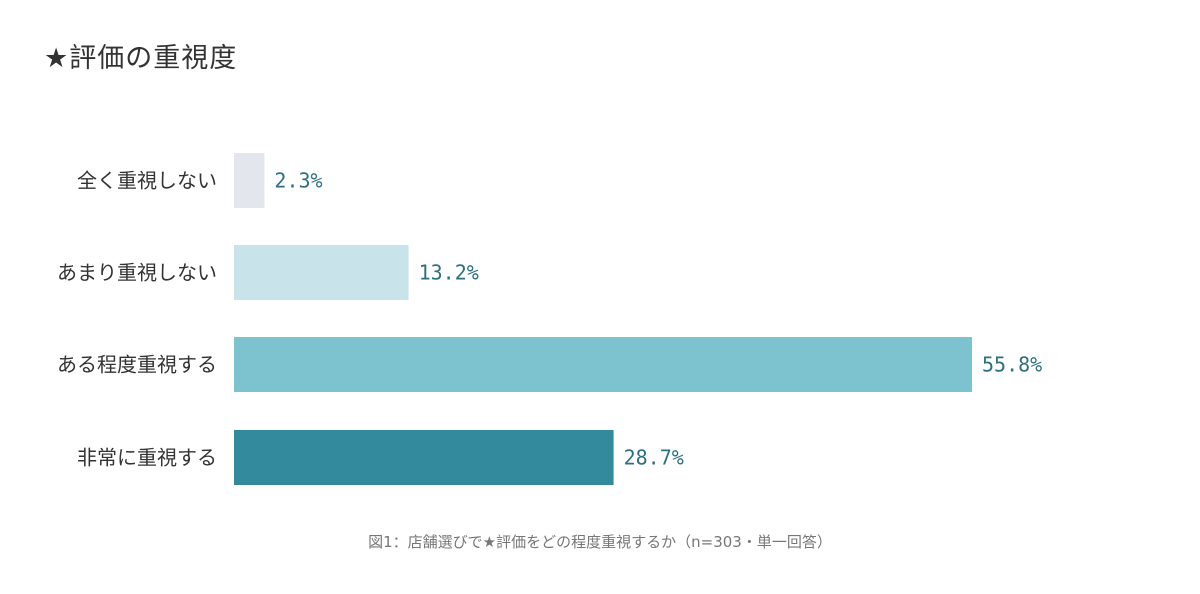 The image size is (1200, 594). Describe the element at coordinates (141, 58) in the screenshot. I see `page-title: ★評価の重視度` at that location.